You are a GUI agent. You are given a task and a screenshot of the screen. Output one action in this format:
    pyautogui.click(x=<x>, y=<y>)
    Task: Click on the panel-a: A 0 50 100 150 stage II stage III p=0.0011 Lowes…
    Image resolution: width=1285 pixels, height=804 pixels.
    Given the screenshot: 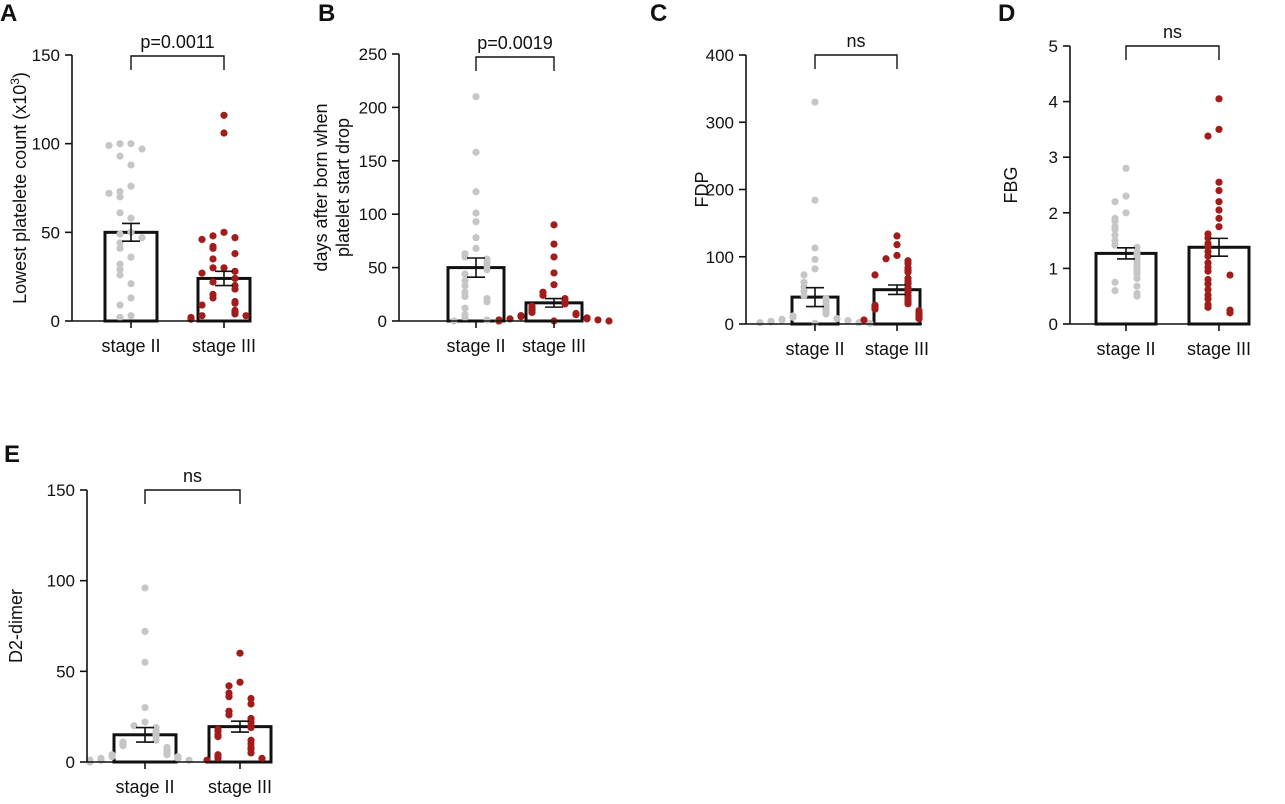 What is the action you would take?
    pyautogui.click(x=128, y=178)
    